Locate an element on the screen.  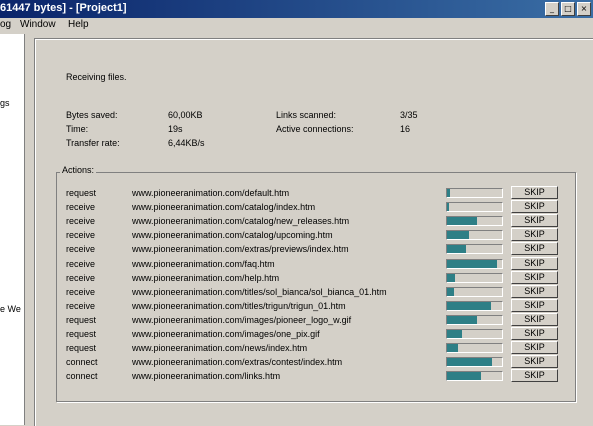
active-connections-value: 16 is located at coordinates (405, 129).